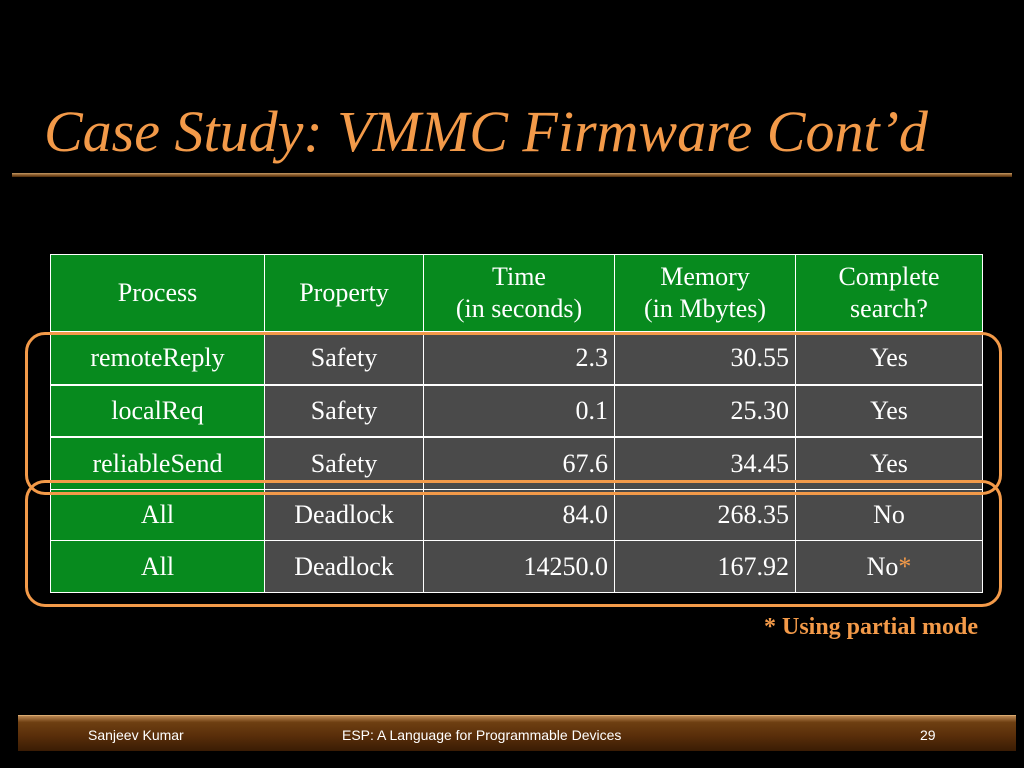  Describe the element at coordinates (705, 293) in the screenshot. I see `header-memory: Memory (in Mbytes)` at that location.